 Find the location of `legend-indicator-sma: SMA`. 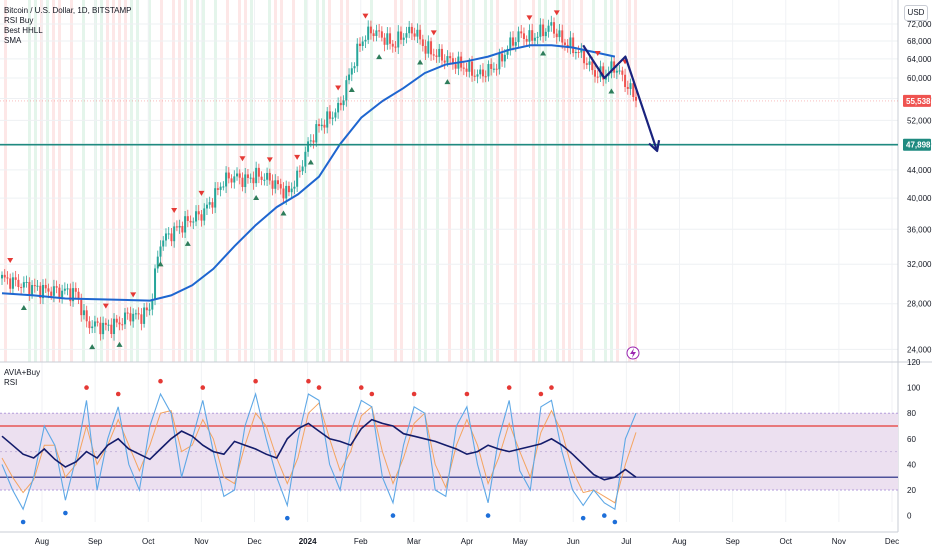

legend-indicator-sma: SMA is located at coordinates (13, 40).